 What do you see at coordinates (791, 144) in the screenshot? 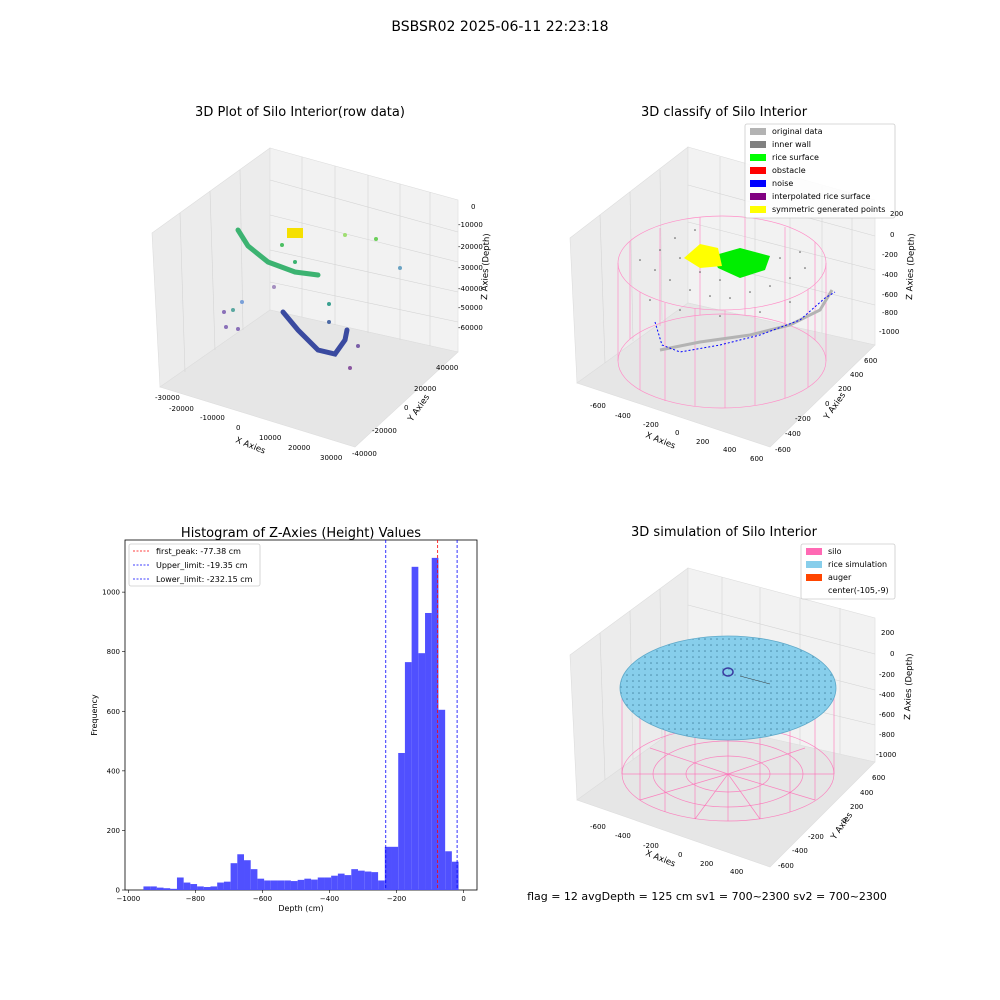
I see `legend-label-inner-wall: inner wall` at bounding box center [791, 144].